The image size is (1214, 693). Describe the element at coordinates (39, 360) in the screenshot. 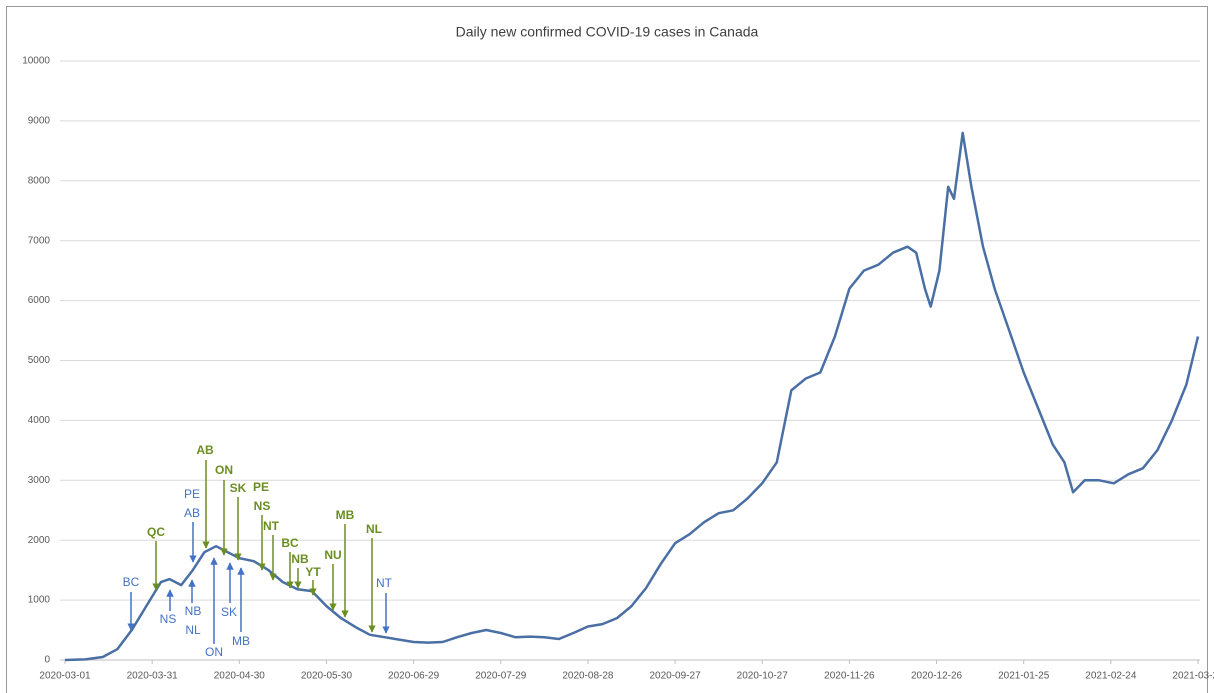

I see `y-tick-label: 5000` at that location.